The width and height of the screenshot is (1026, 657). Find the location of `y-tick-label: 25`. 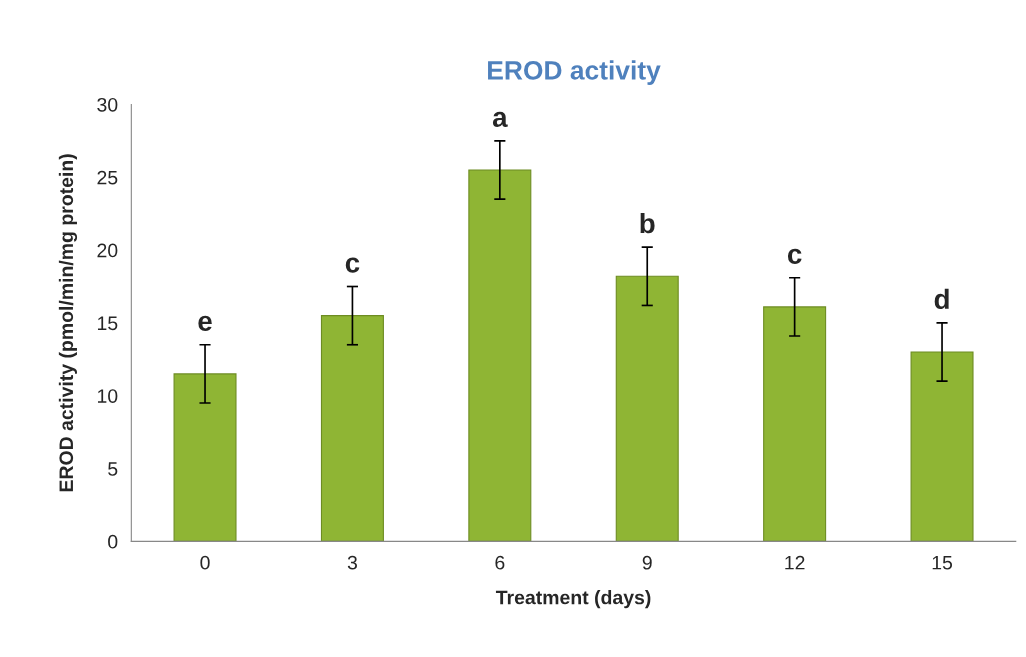

y-tick-label: 25 is located at coordinates (107, 177).